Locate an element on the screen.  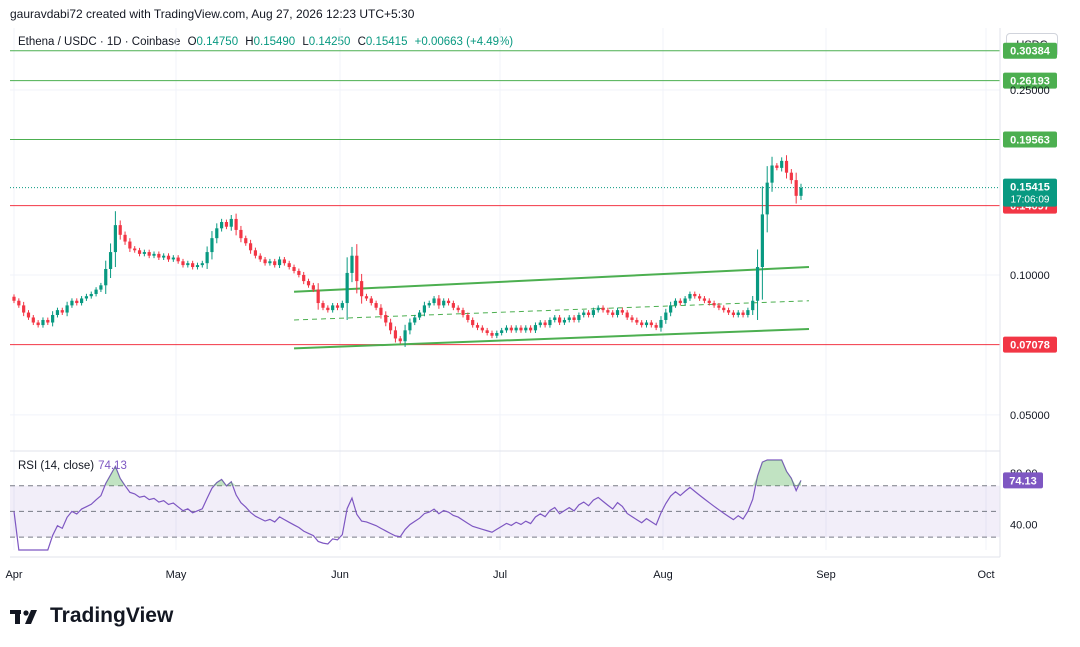
trend-channel is located at coordinates (551, 308).